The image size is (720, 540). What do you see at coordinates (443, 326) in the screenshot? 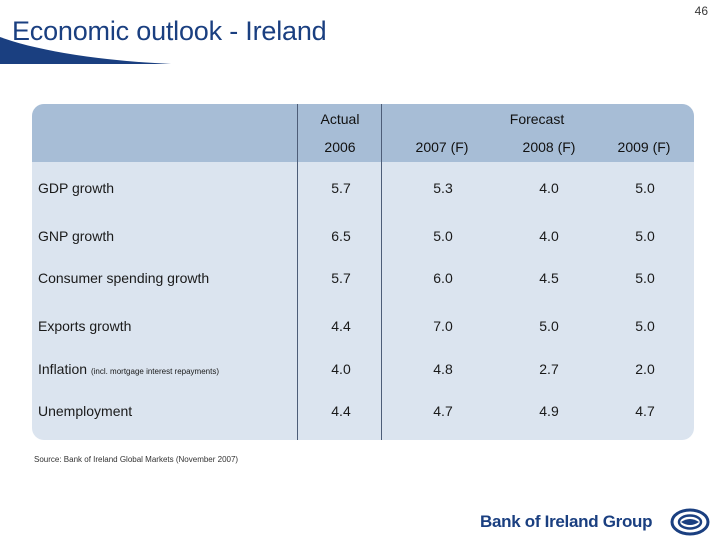
I see `table-cell: 7.0` at bounding box center [443, 326].